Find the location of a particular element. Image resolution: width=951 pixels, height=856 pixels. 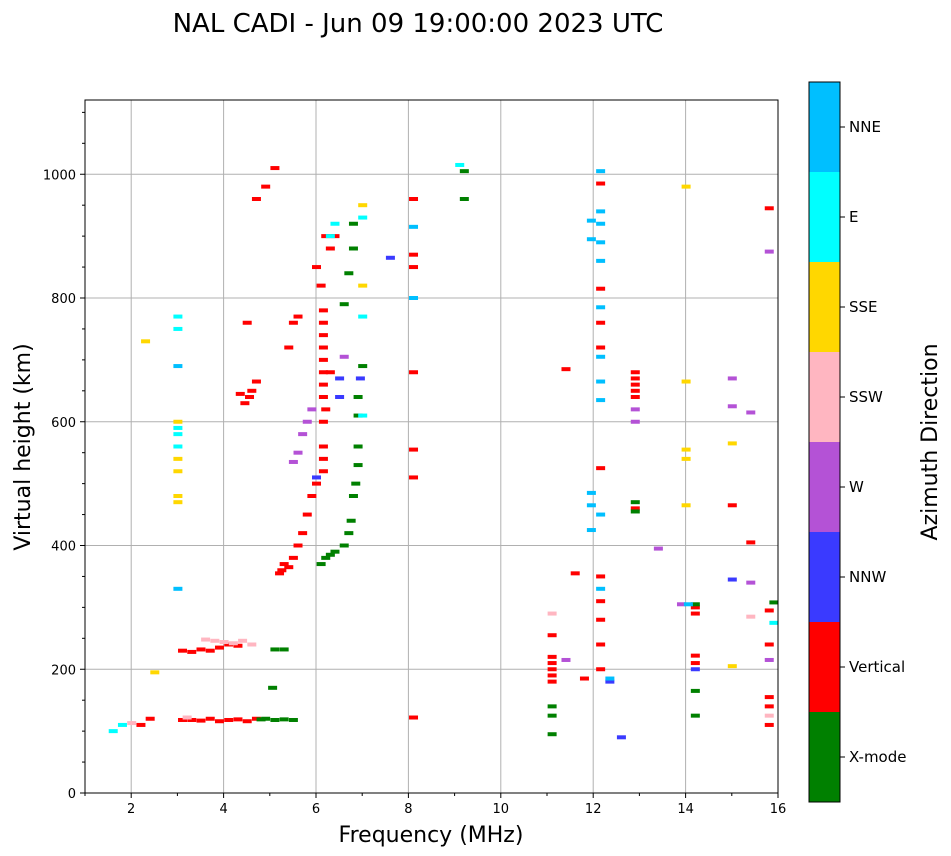

colorbar-label: NNE is located at coordinates (865, 127).